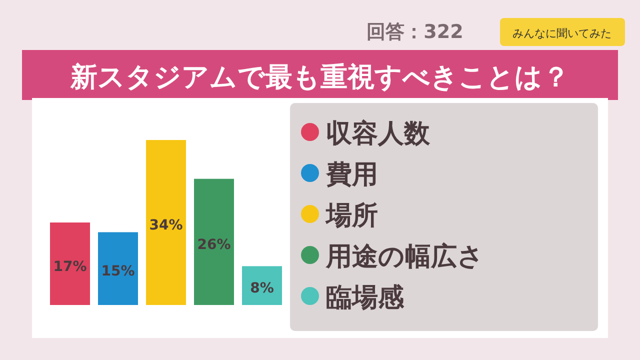 The image size is (640, 360). Describe the element at coordinates (351, 216) in the screenshot. I see `legend-label: 場所` at that location.